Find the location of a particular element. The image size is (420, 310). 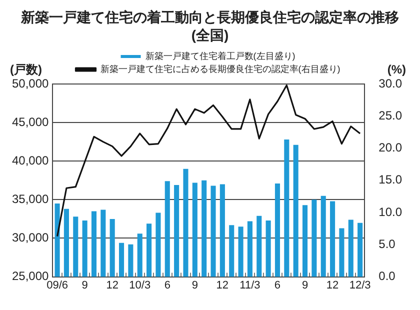

legend-label: 新築一戸建て住宅に占める長期優良住宅の認定率(右目盛り) is located at coordinates (220, 69).